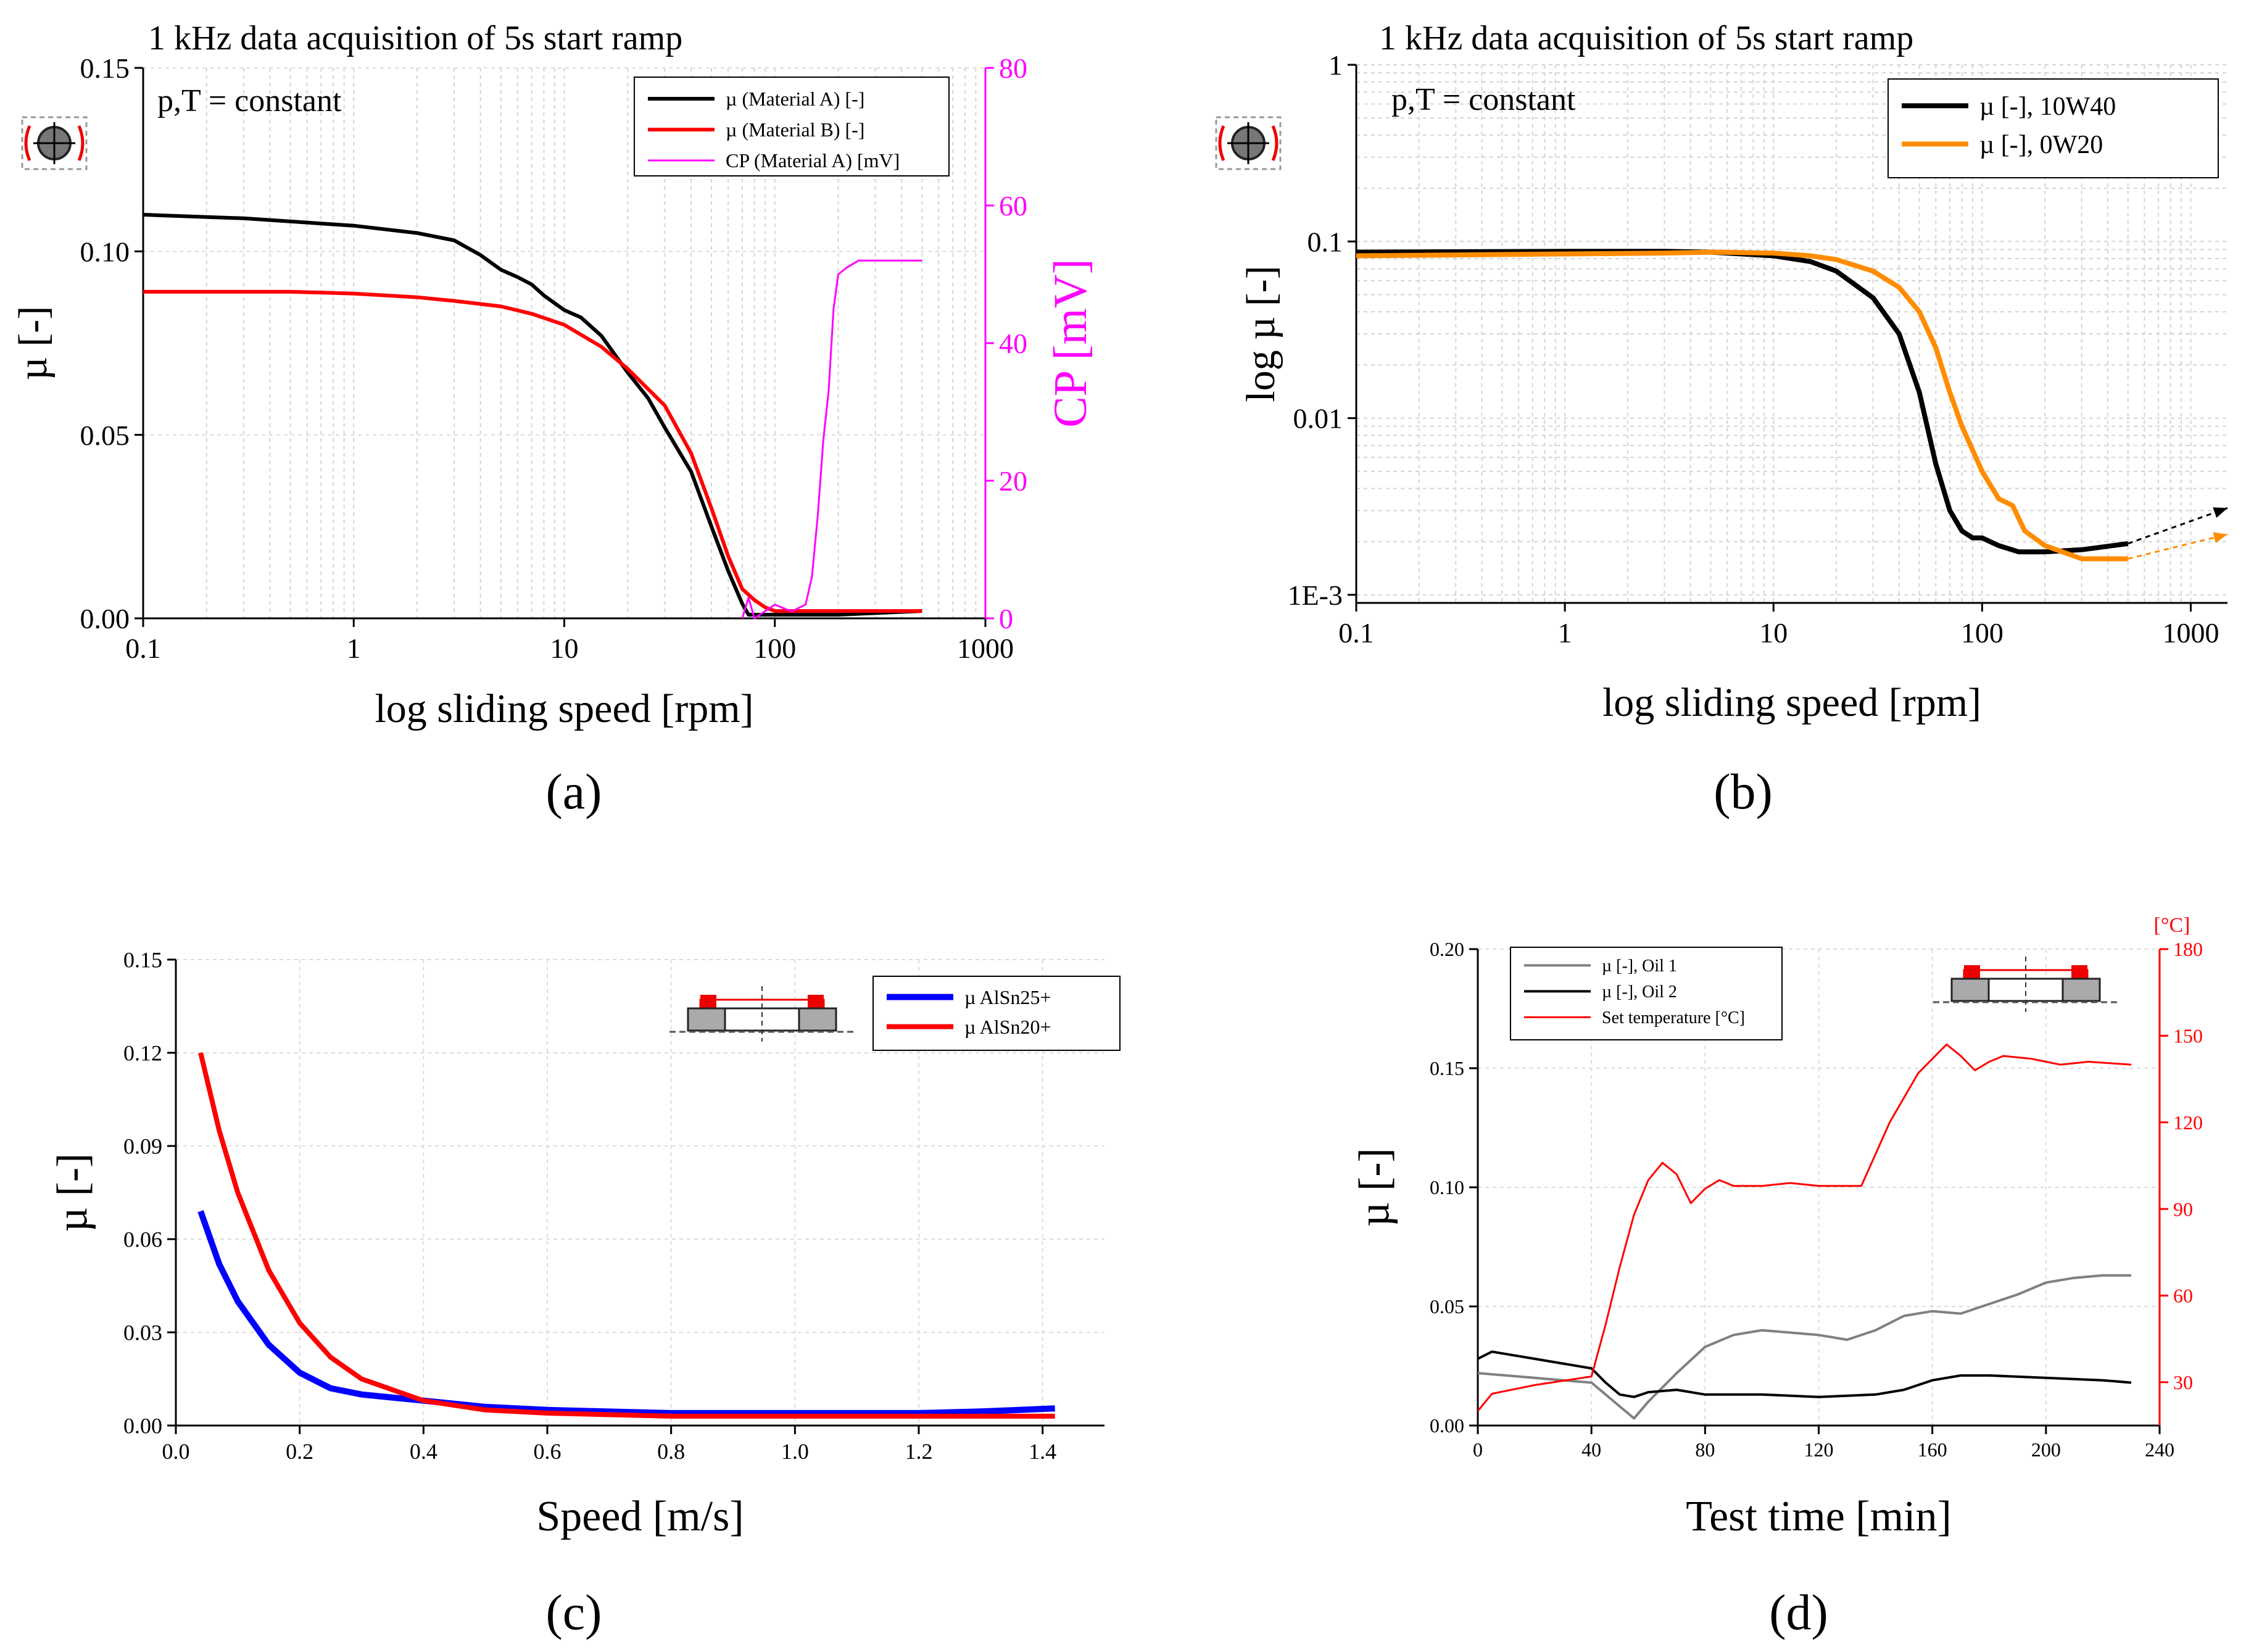 The height and width of the screenshot is (1652, 2246). What do you see at coordinates (640, 1516) in the screenshot?
I see `x-axis-label: Speed [m/s]` at bounding box center [640, 1516].